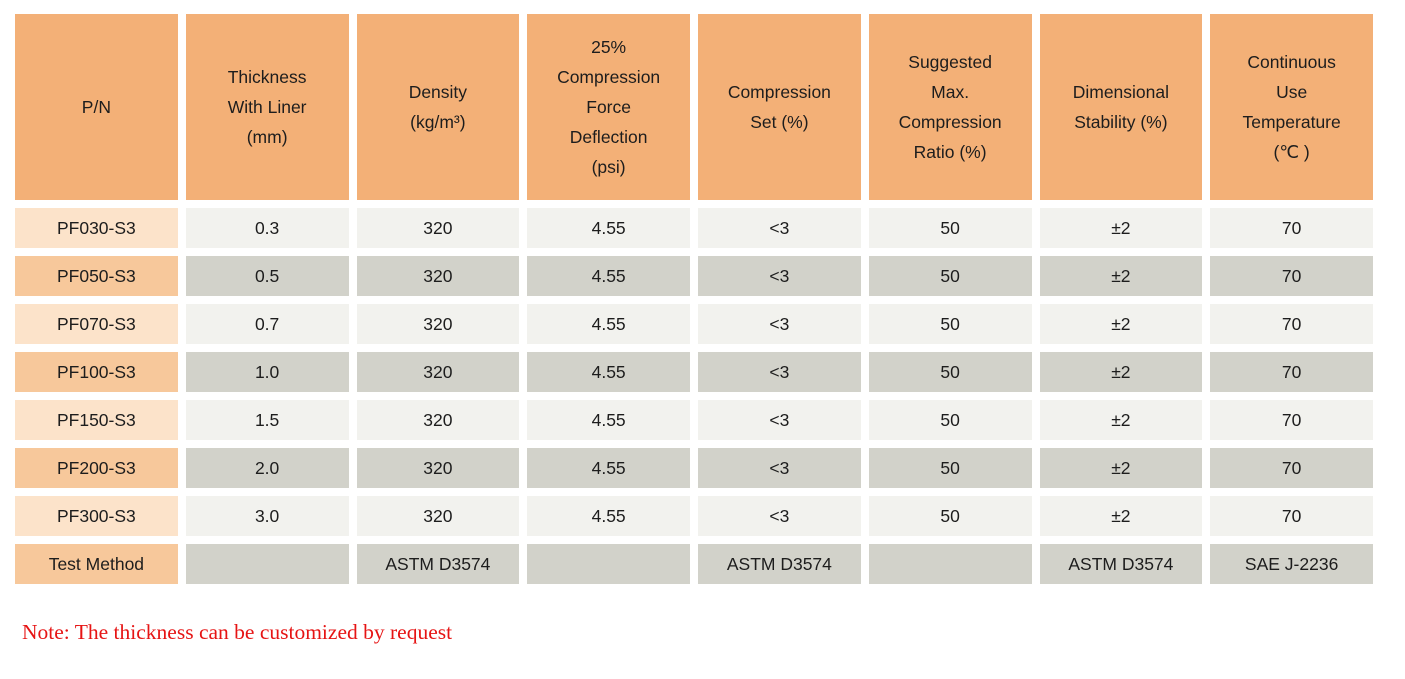 This screenshot has height=679, width=1405. What do you see at coordinates (267, 107) in the screenshot?
I see `header-cell-1: Thickness With Liner (mm)` at bounding box center [267, 107].